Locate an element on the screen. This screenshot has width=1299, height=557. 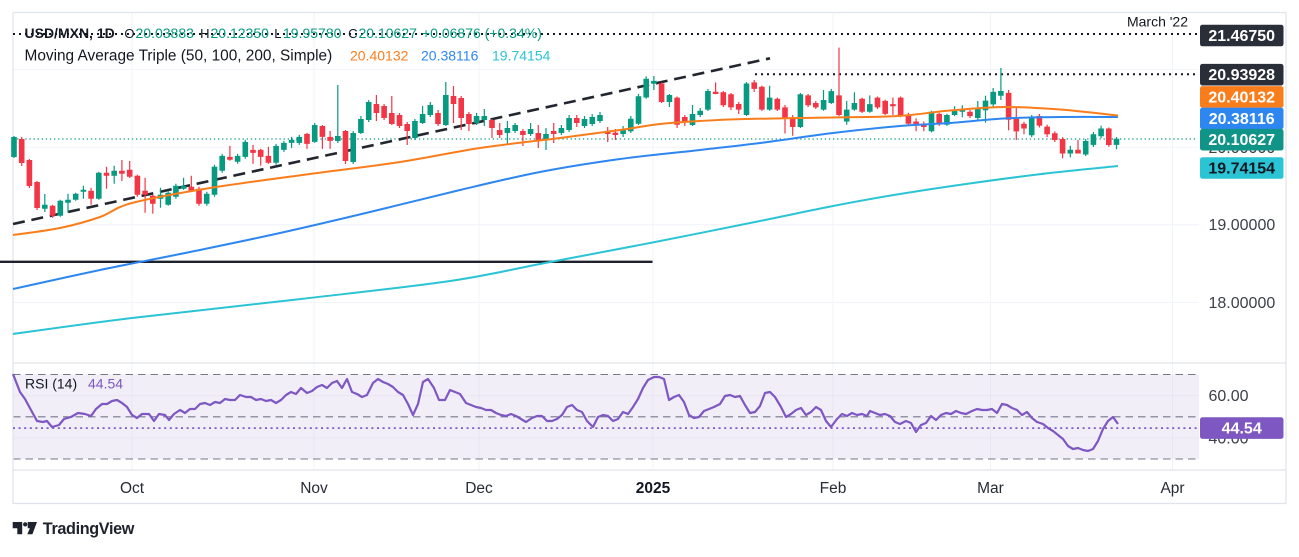
svg-text: 20.03883 is located at coordinates (165, 33).